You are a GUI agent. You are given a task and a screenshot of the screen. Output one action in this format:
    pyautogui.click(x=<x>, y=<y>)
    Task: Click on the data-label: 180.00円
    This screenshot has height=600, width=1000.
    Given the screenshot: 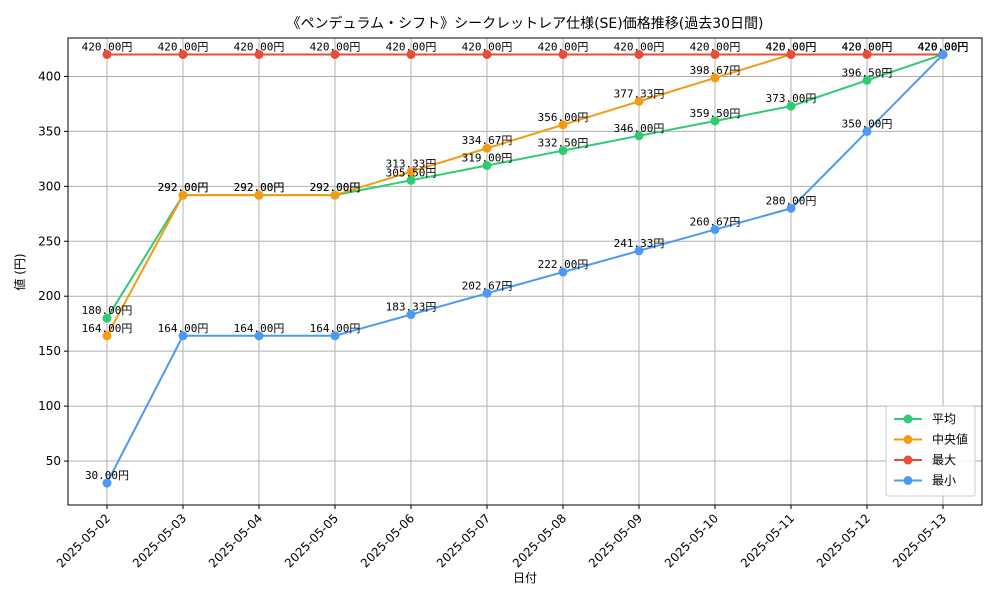 What is the action you would take?
    pyautogui.click(x=107, y=310)
    